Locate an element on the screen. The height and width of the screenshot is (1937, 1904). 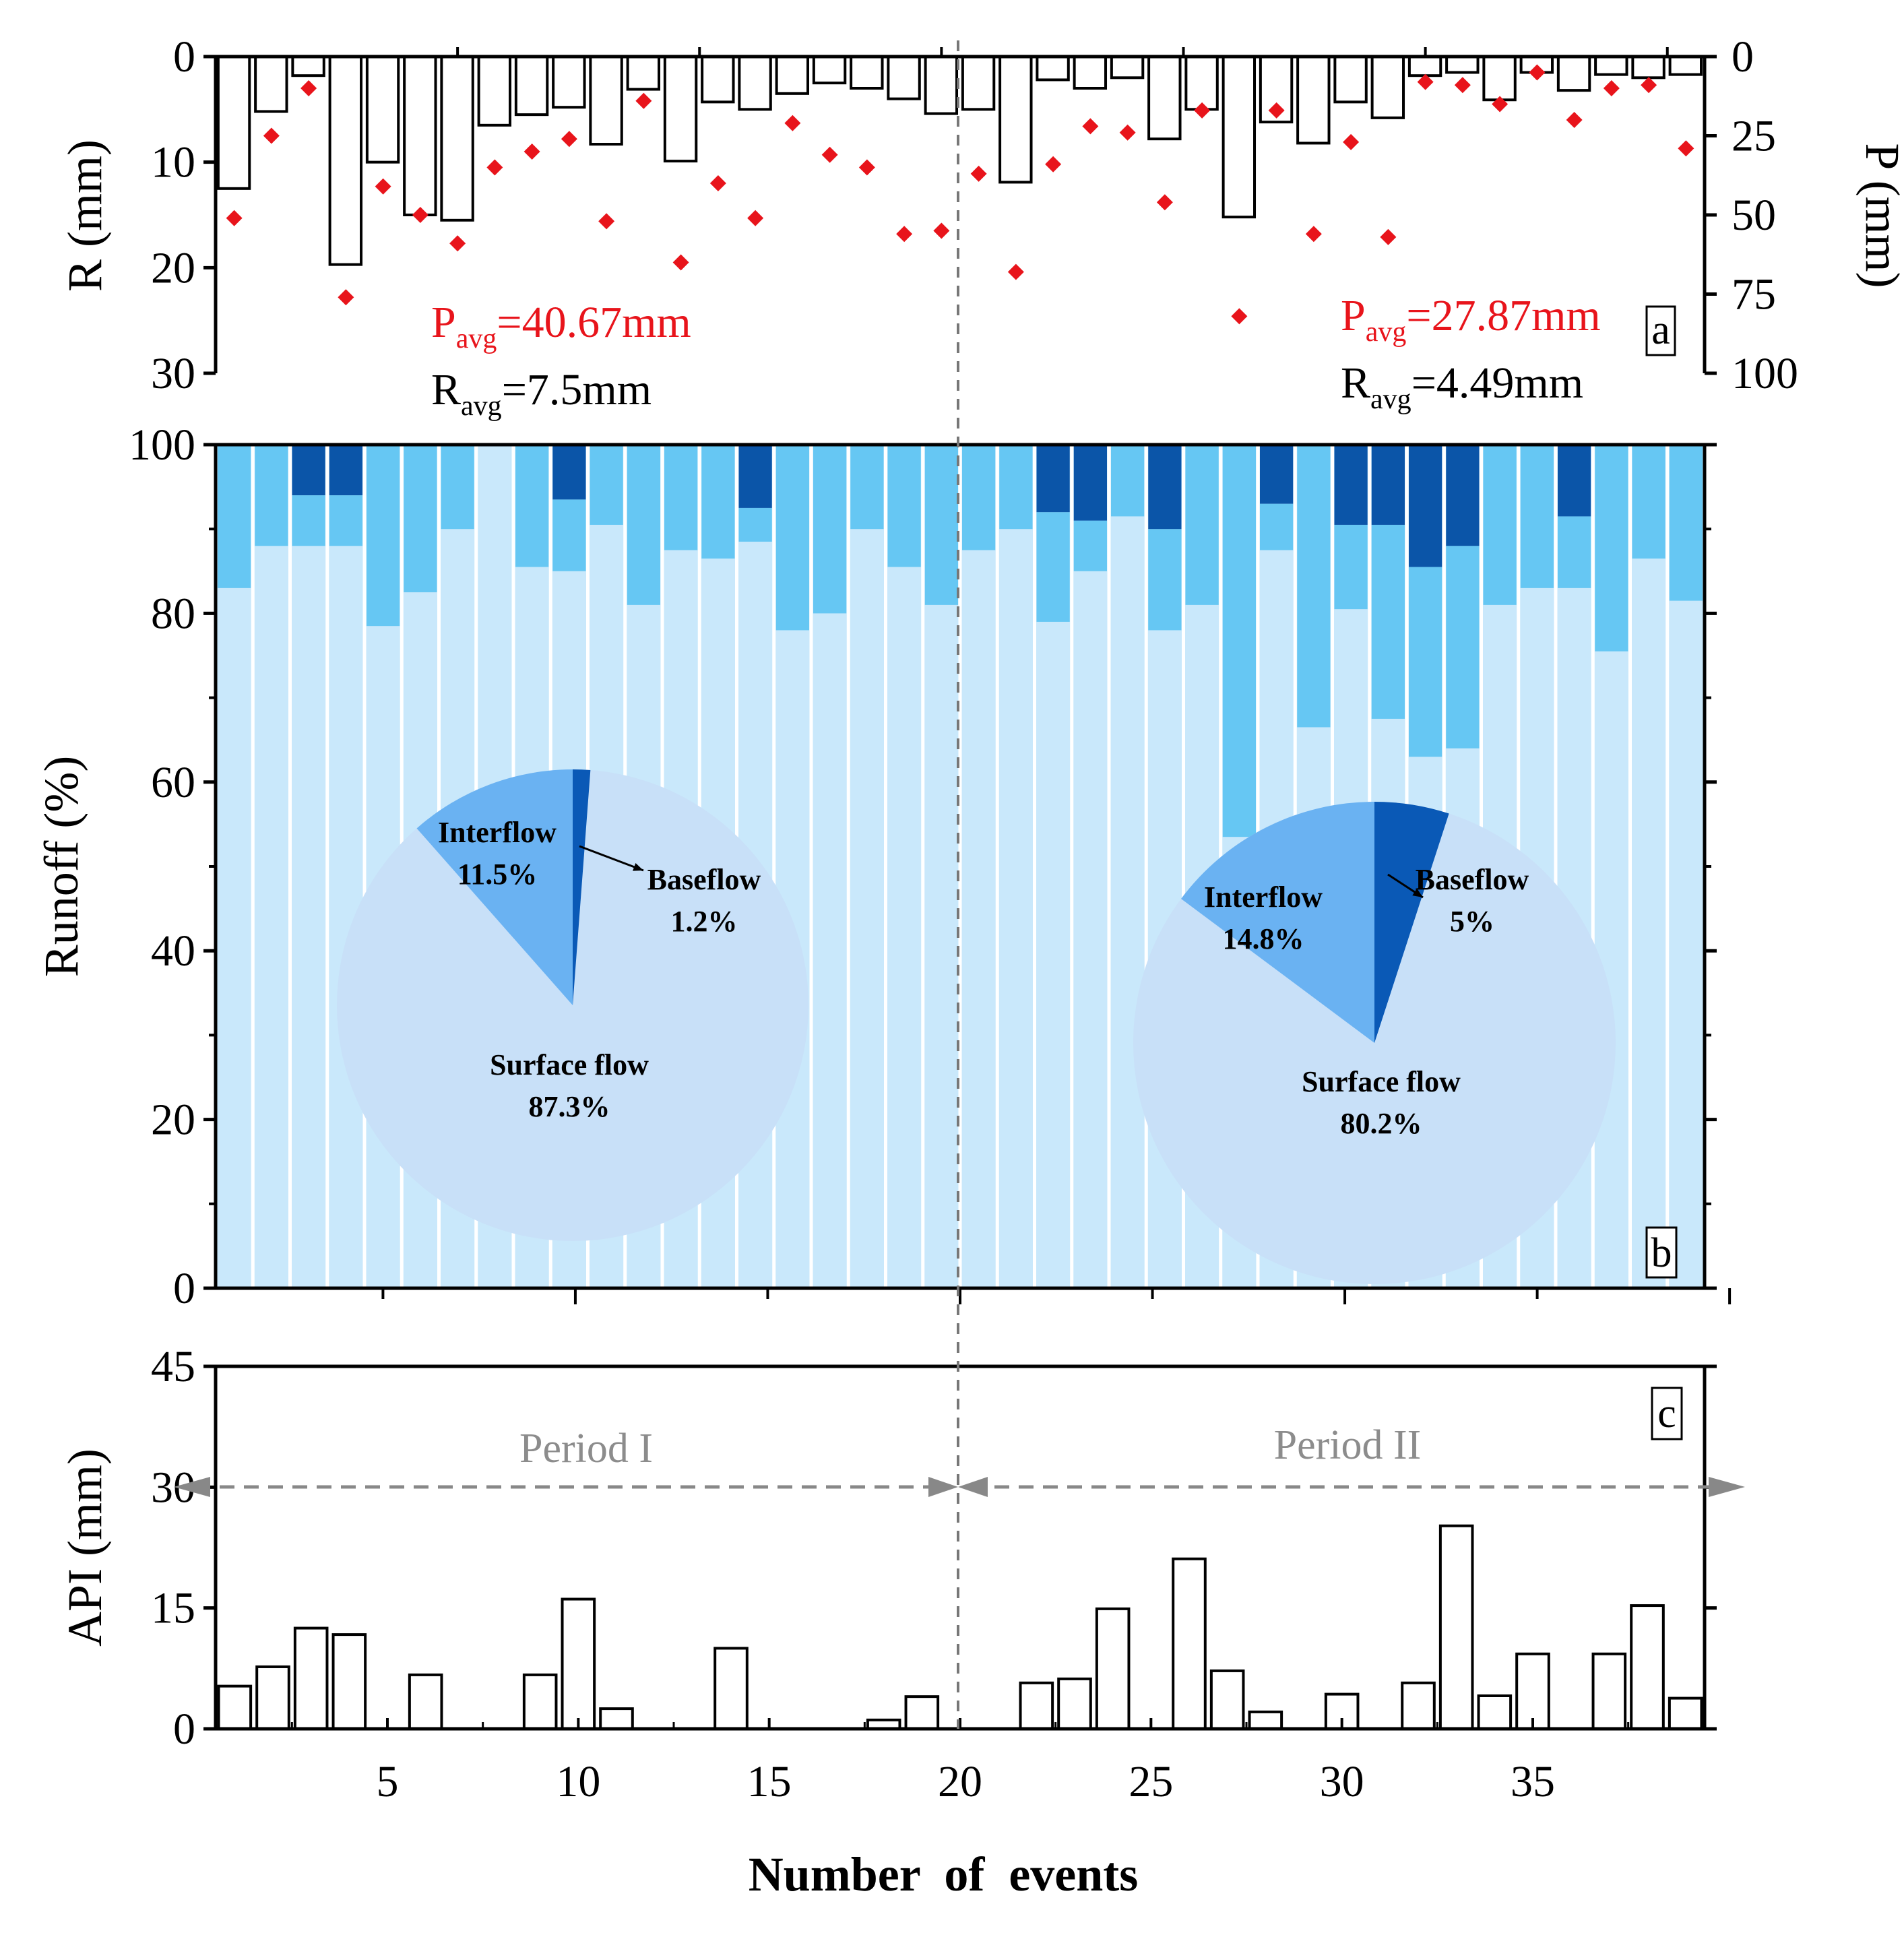
pie-label-value: 1.2% is located at coordinates (704, 921).